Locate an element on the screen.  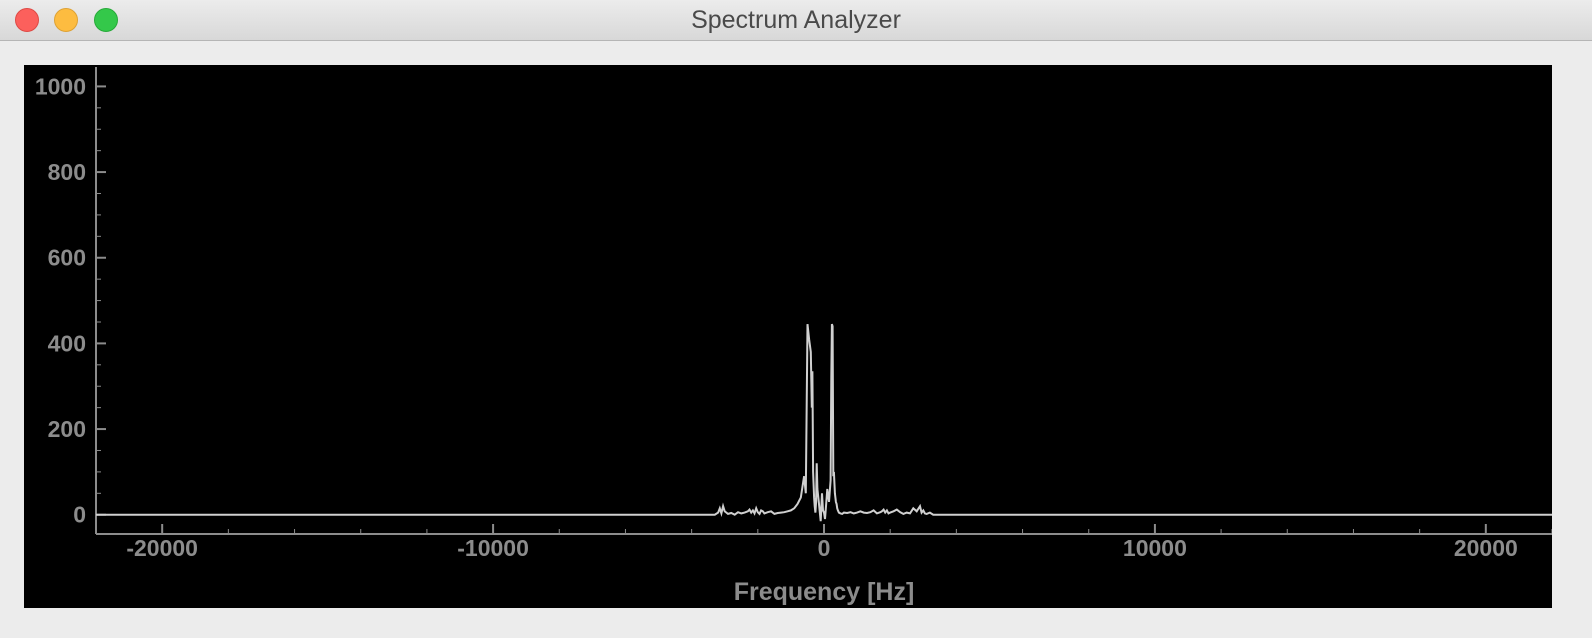
window-title: Spectrum Analyzer is located at coordinates (796, 20).